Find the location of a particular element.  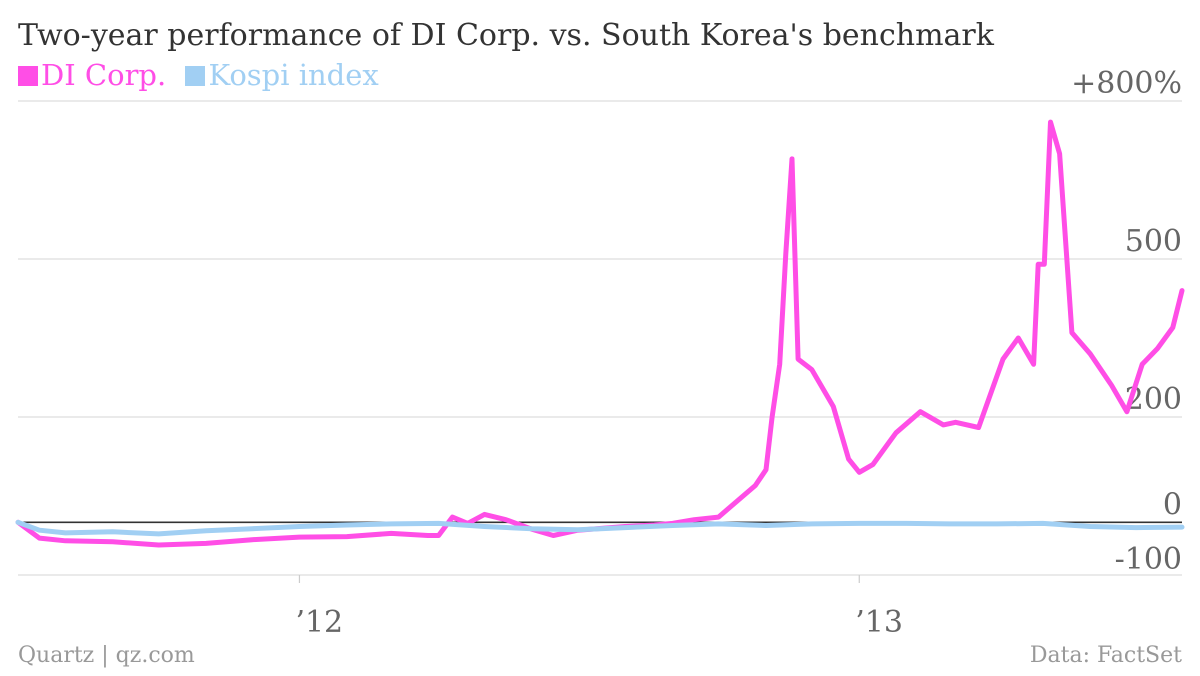

legend-item-di-corp: DI Corp. is located at coordinates (92, 75).